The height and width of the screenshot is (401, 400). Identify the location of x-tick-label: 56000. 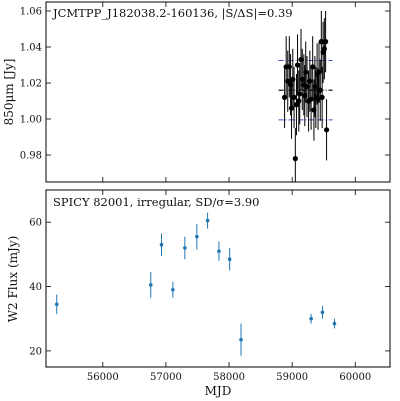
(103, 377).